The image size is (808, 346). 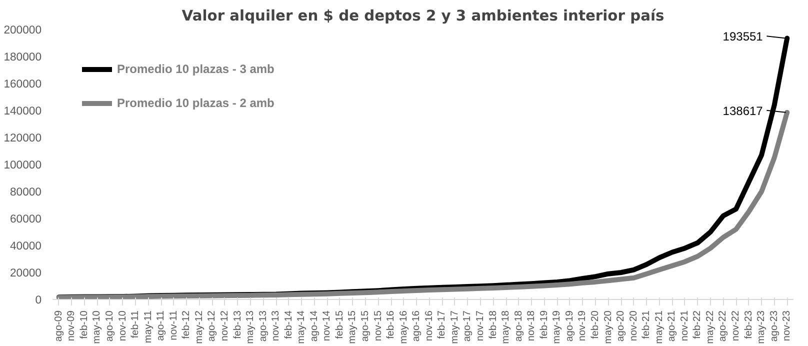 I want to click on x-tick-label: feb-15, so click(x=340, y=324).